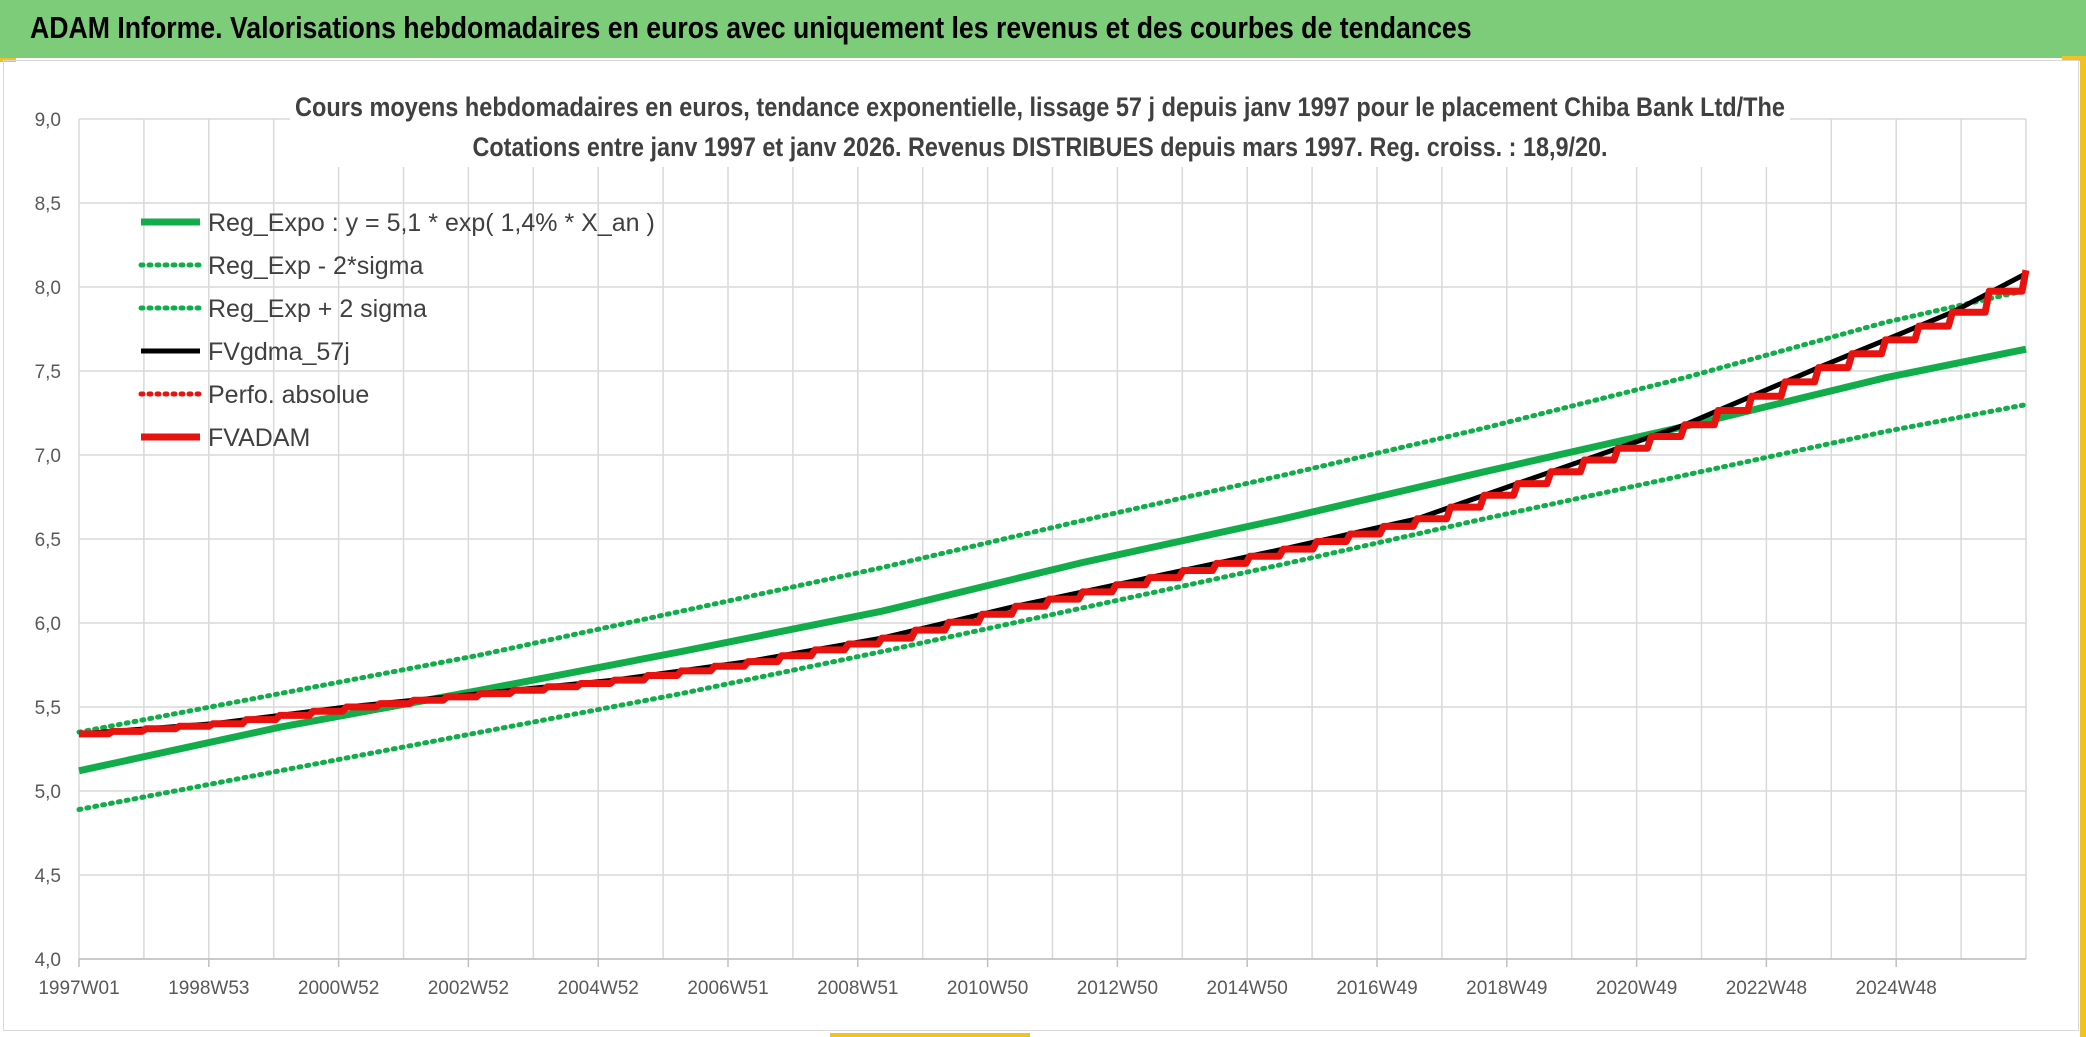 The image size is (2086, 1037). I want to click on y-tick-label: 4,0, so click(48, 960).